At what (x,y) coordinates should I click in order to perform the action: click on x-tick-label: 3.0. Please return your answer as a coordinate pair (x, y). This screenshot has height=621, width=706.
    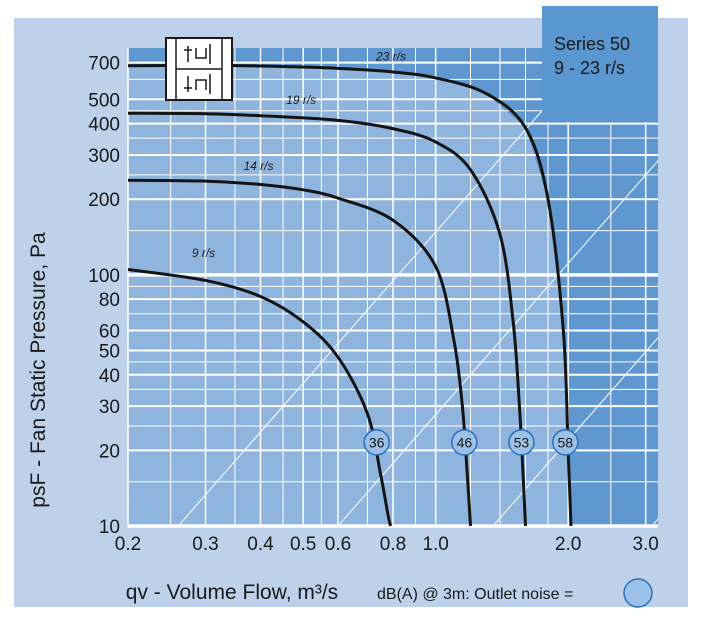
    Looking at the image, I should click on (645, 544).